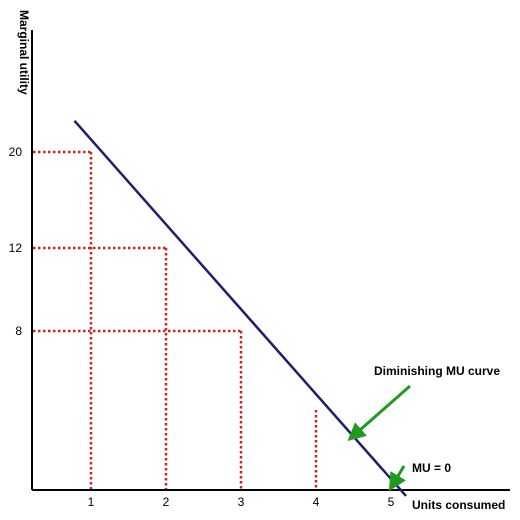 The width and height of the screenshot is (520, 520). What do you see at coordinates (18, 331) in the screenshot?
I see `y-tick-label-8: 8` at bounding box center [18, 331].